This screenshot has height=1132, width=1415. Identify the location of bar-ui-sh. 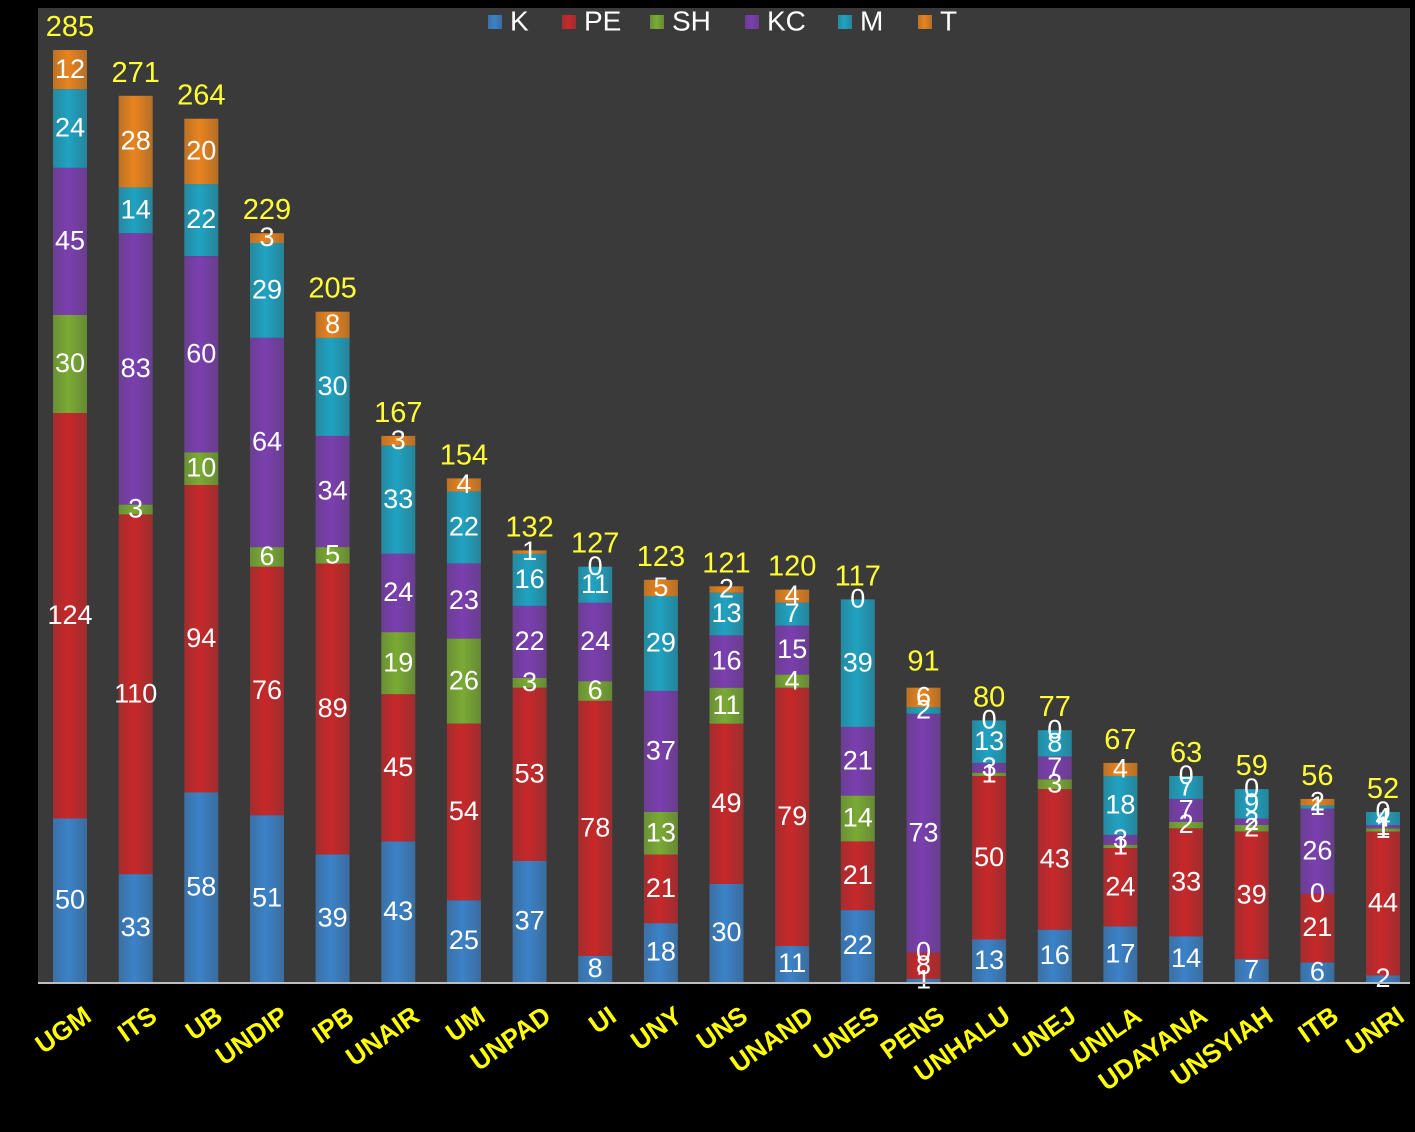
(595, 691).